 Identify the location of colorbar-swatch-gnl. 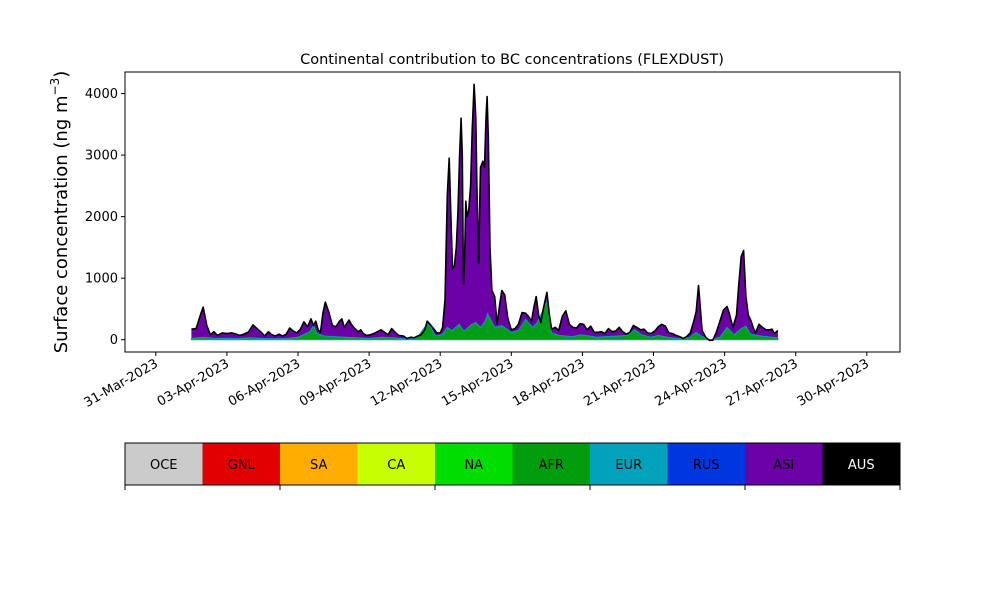
(241, 464).